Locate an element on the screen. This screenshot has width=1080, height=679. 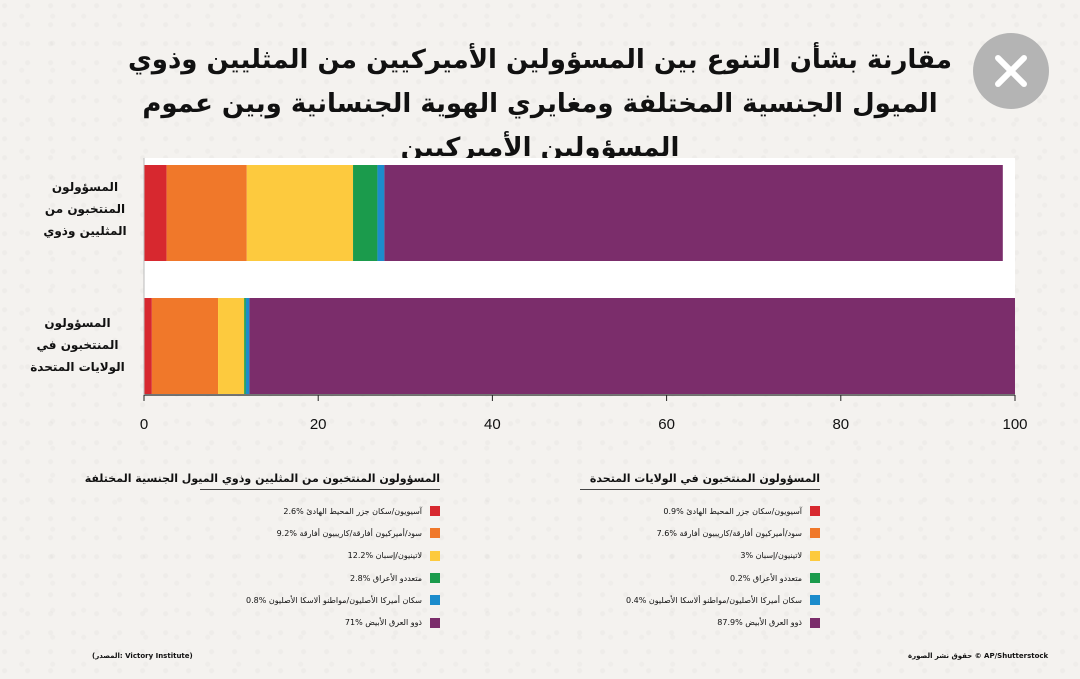
legend-label: لاتينيون/إسبان %12.2 is located at coordinates (384, 556).